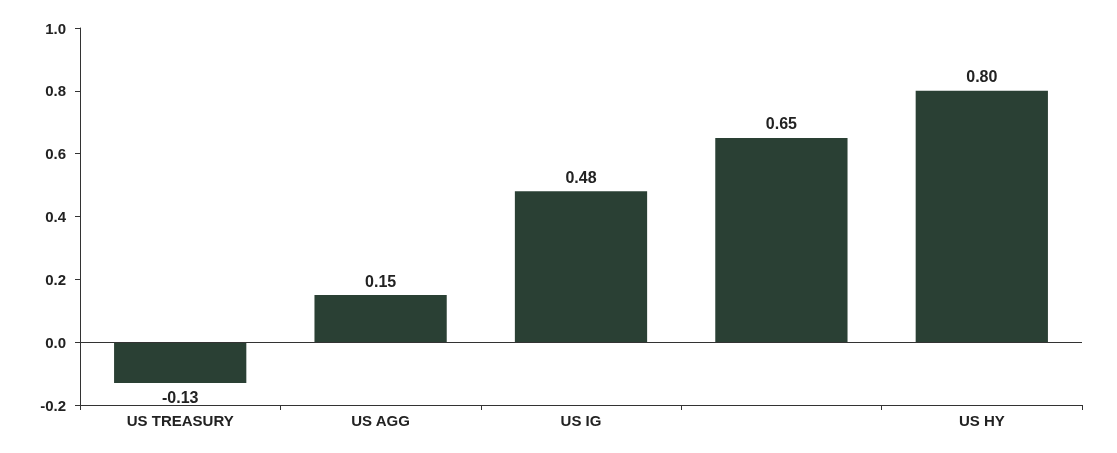  I want to click on y-tick-label: 0.2, so click(55, 279).